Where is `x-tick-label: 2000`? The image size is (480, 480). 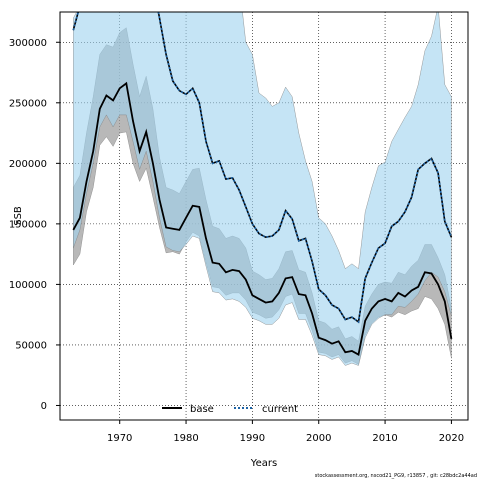
x-tick-label: 2000 is located at coordinates (318, 438).